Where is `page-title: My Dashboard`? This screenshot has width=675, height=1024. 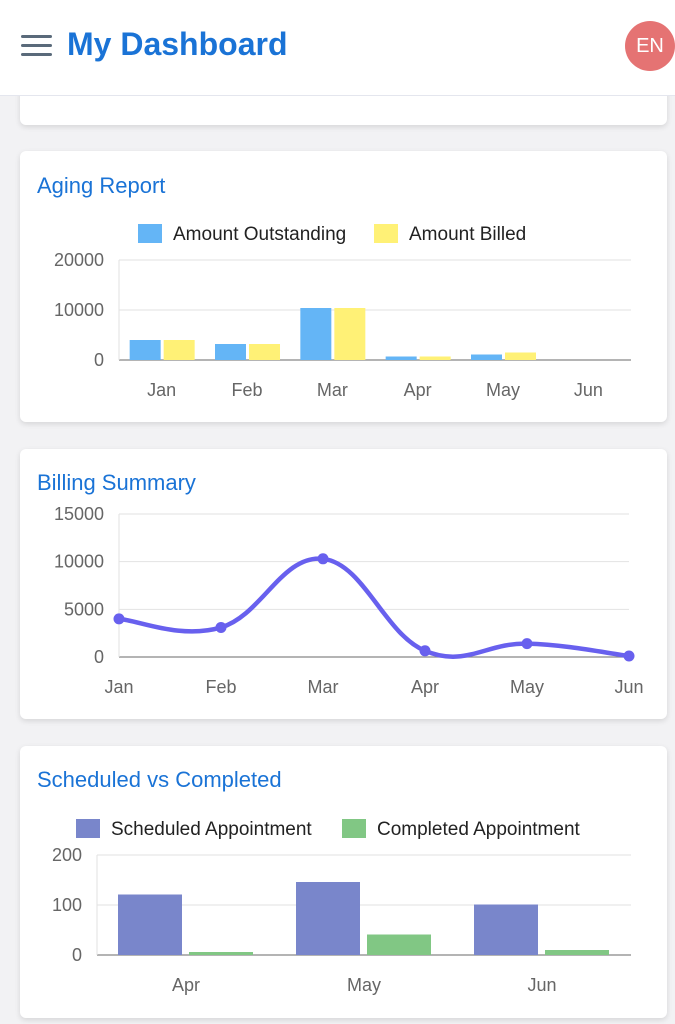
page-title: My Dashboard is located at coordinates (177, 44).